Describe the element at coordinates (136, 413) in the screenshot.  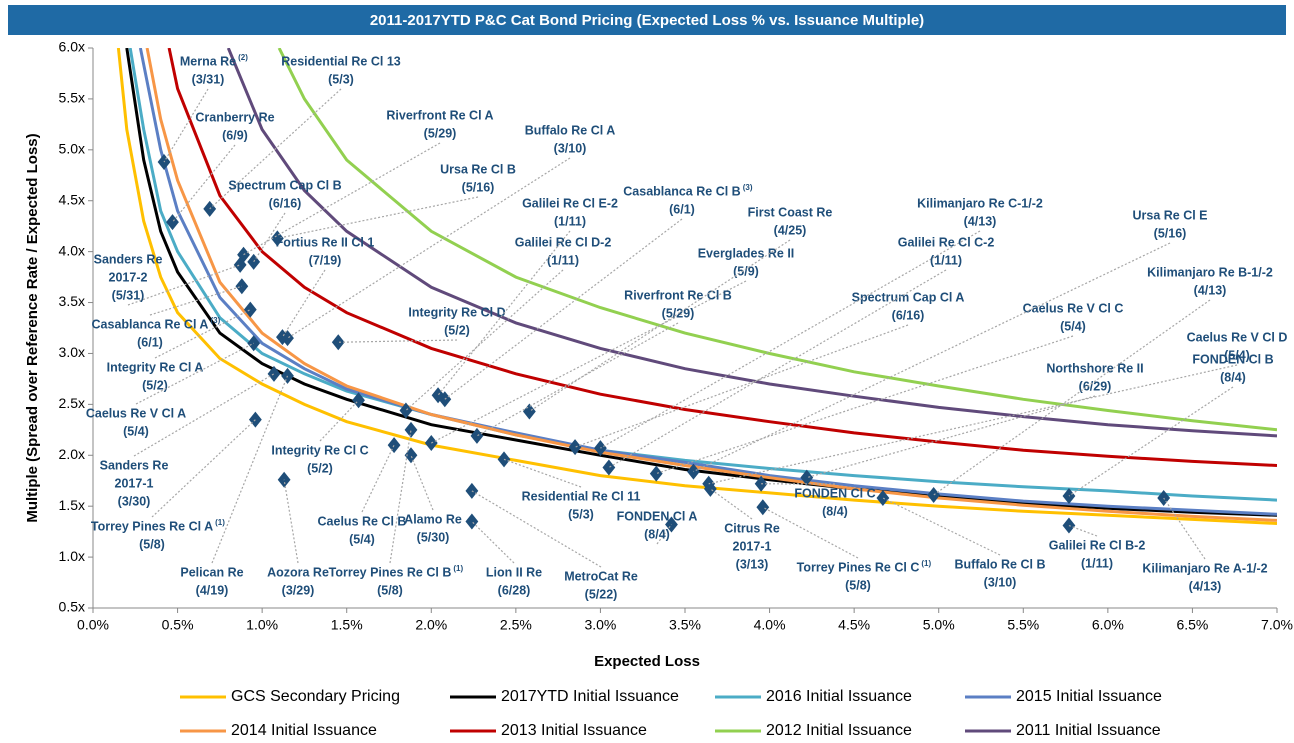
I see `deal-label: Caelus Re V Cl A` at that location.